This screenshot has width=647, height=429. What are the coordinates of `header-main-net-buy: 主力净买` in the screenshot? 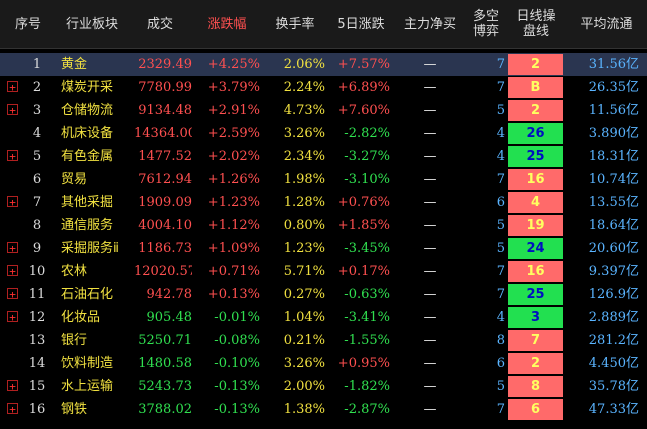 It's located at (429, 24).